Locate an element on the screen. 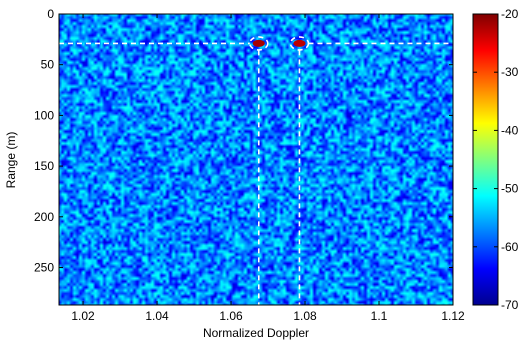  colorbar-tick-label: -40 is located at coordinates (510, 130).